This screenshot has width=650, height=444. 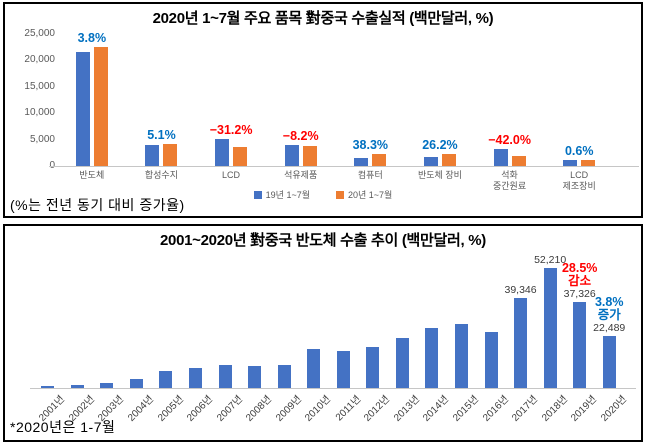 What do you see at coordinates (579, 151) in the screenshot?
I see `pct-change-label: 0.6%` at bounding box center [579, 151].